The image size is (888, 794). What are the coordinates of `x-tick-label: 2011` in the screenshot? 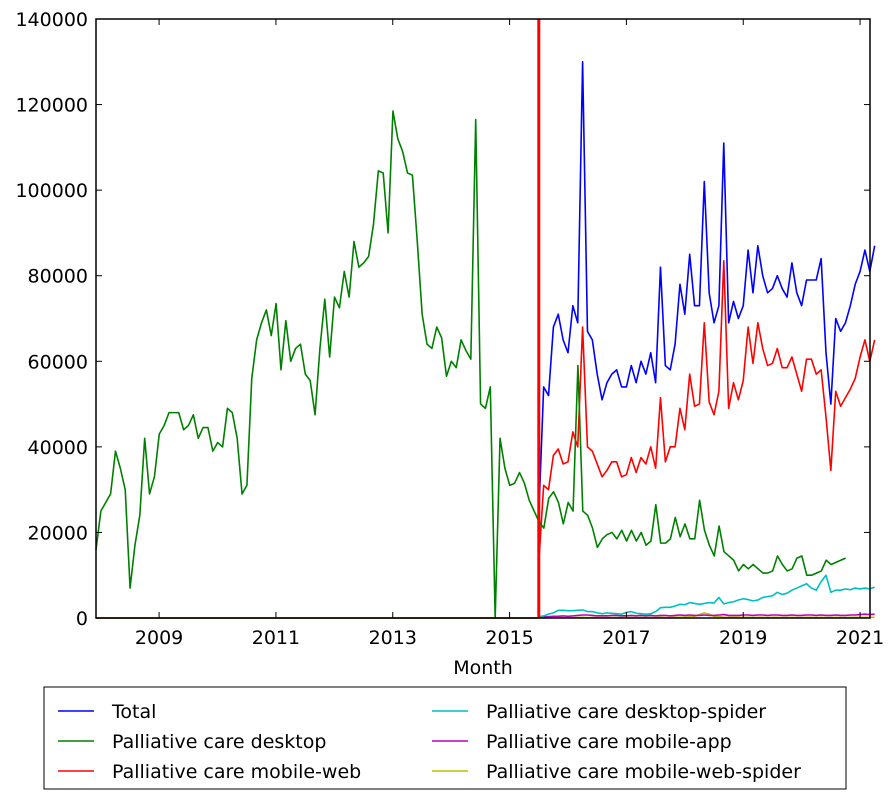 It's located at (276, 638).